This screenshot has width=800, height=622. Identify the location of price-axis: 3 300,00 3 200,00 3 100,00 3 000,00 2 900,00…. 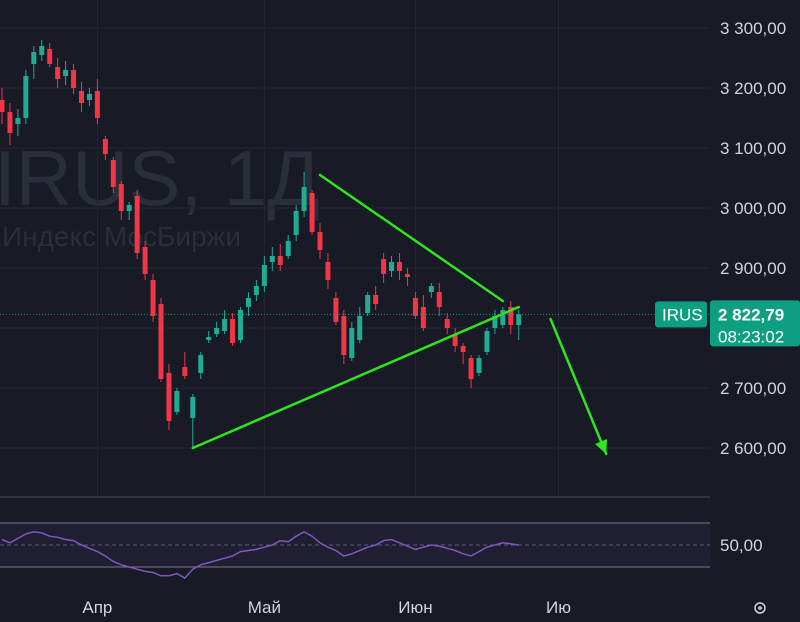
(753, 238).